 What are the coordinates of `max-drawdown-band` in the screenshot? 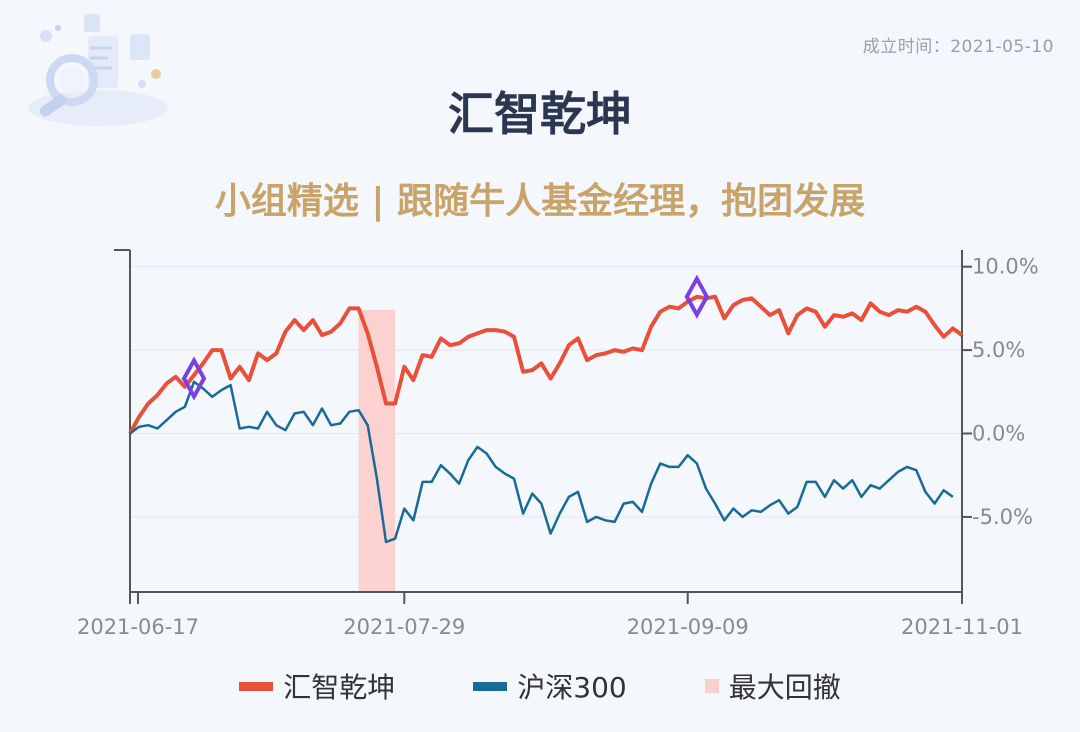 It's located at (377, 451).